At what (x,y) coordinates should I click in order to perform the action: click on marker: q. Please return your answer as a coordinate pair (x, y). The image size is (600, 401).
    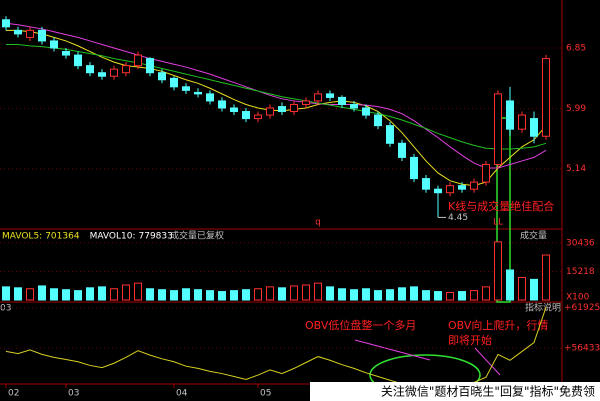
    Looking at the image, I should click on (318, 223).